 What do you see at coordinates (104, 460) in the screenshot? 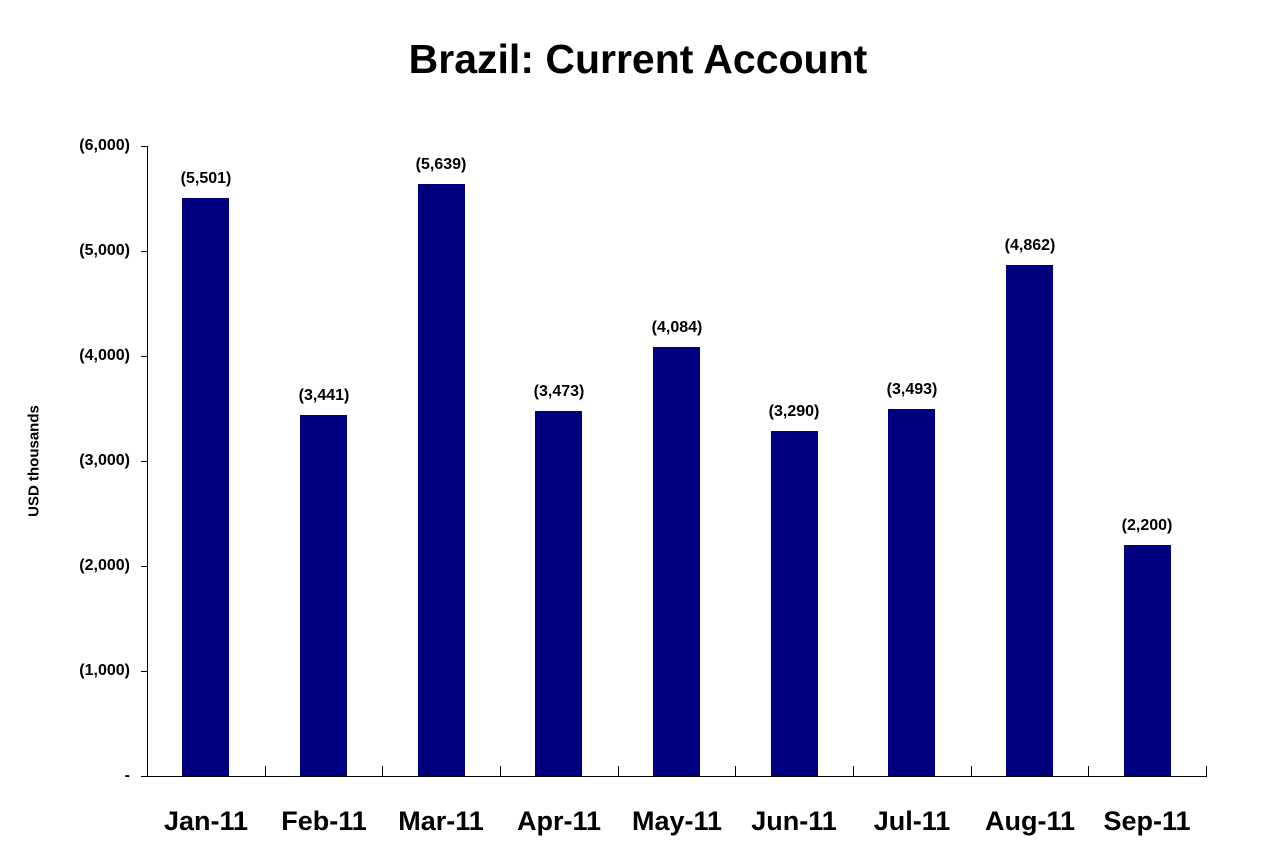
I see `y-tick-label: (3,000)` at bounding box center [104, 460].